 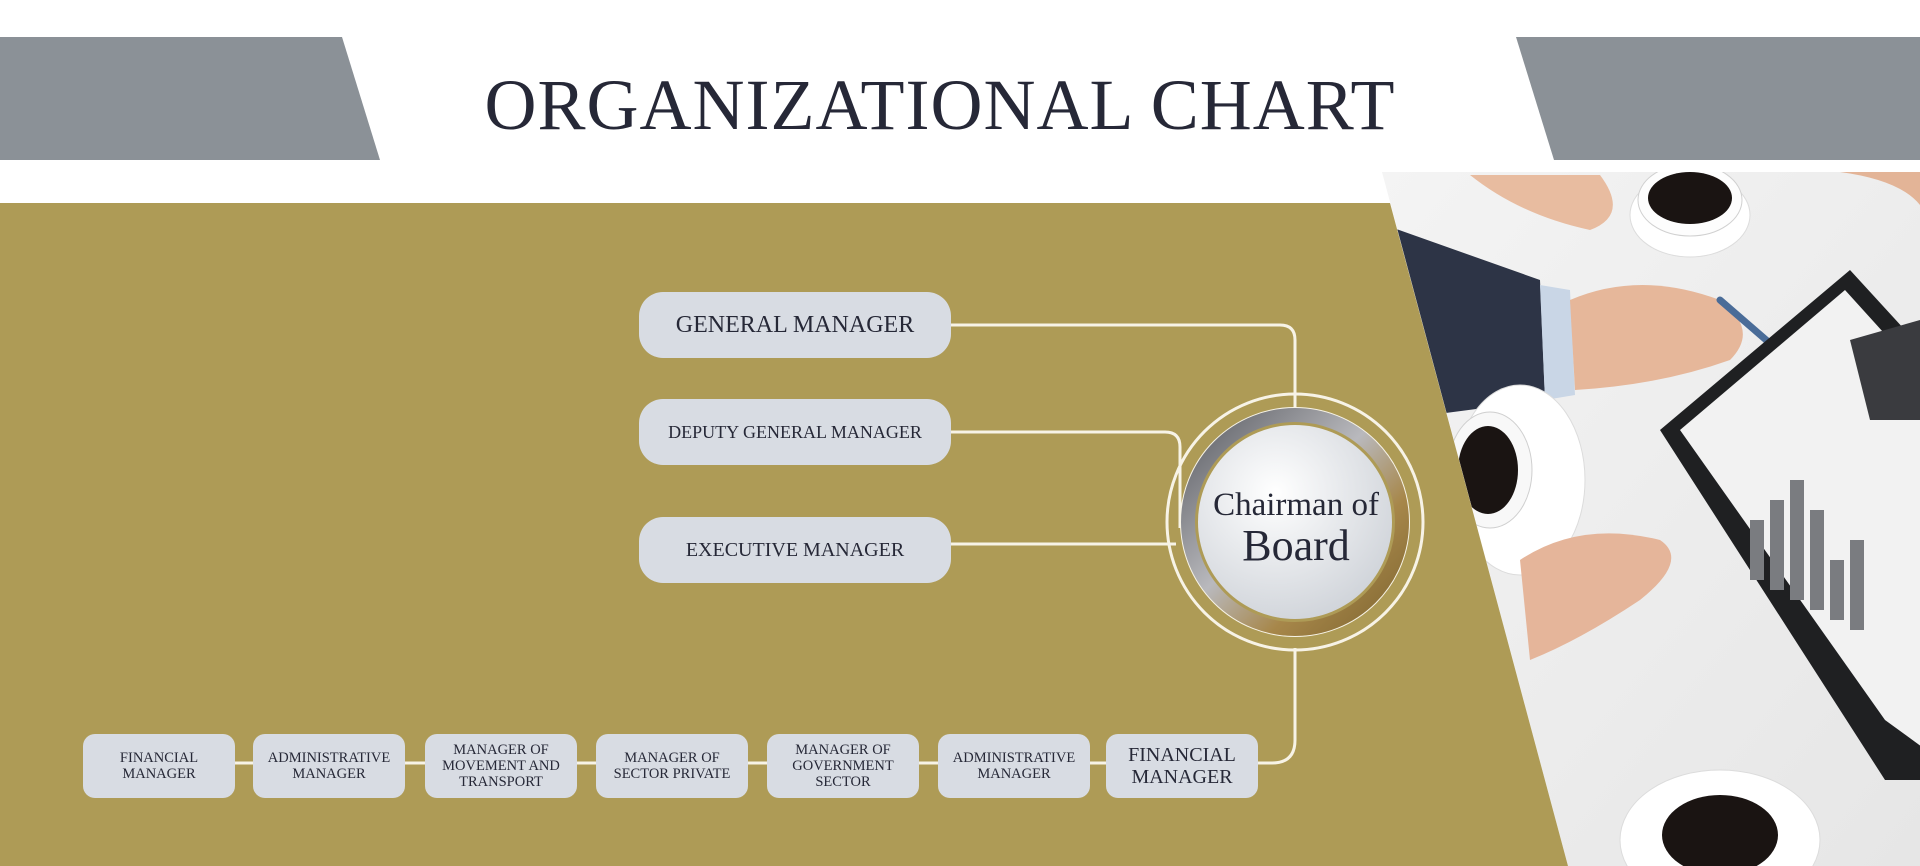 I want to click on right-banner, so click(x=1718, y=98).